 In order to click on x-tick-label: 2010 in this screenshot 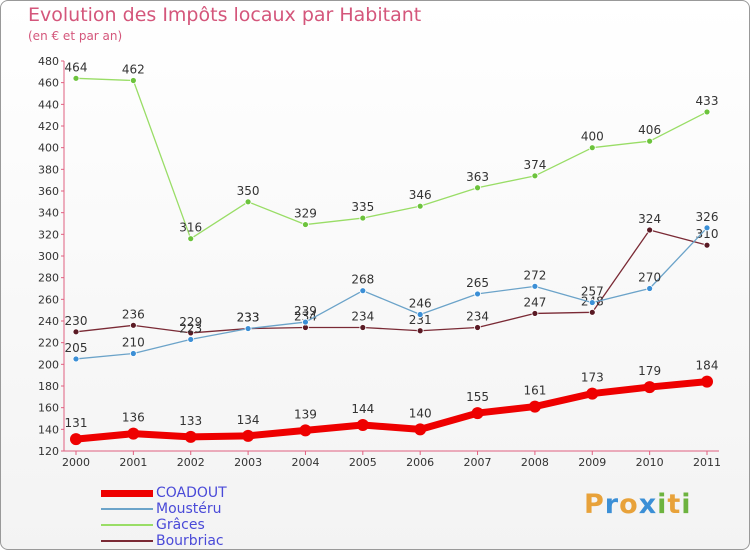, I will do `click(650, 462)`.